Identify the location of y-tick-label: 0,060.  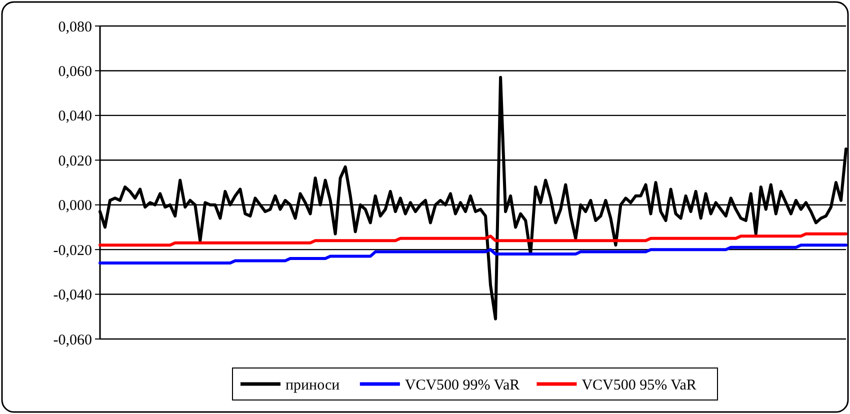
(75, 72).